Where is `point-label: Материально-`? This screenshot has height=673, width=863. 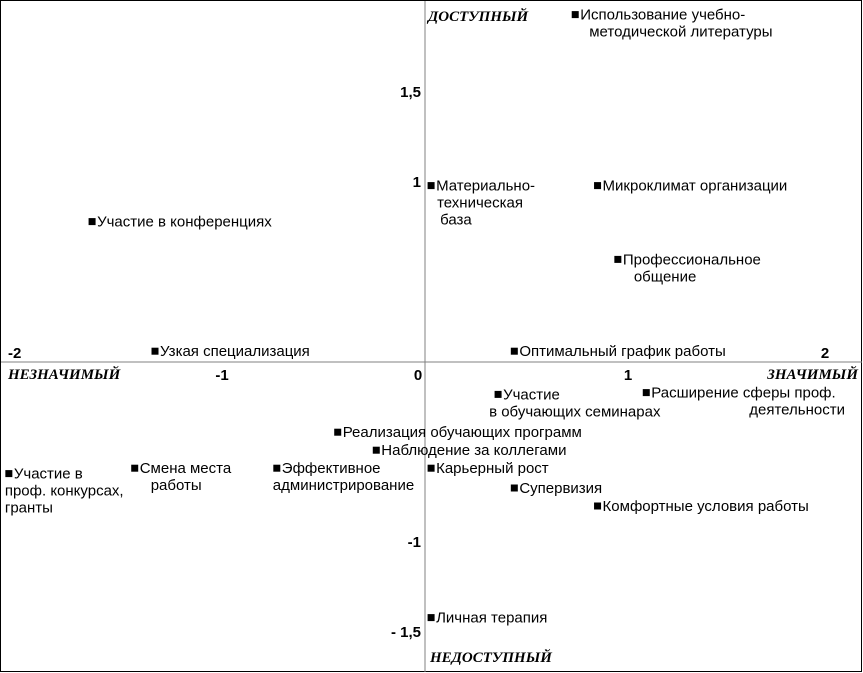
point-label: Материально- is located at coordinates (485, 186).